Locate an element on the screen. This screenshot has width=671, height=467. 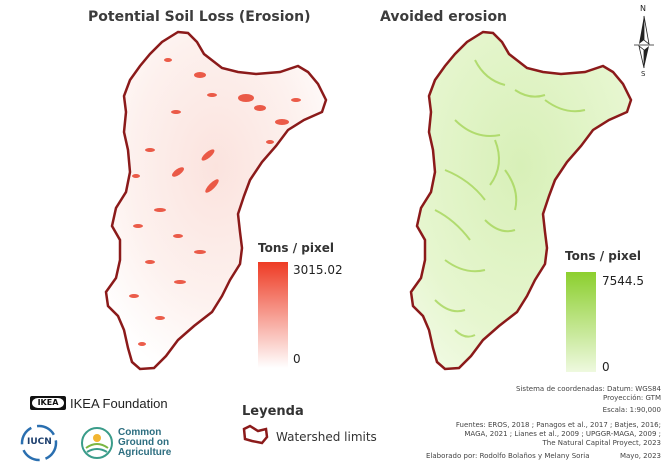
right-legend-title: Tons / pixel is located at coordinates (603, 256).